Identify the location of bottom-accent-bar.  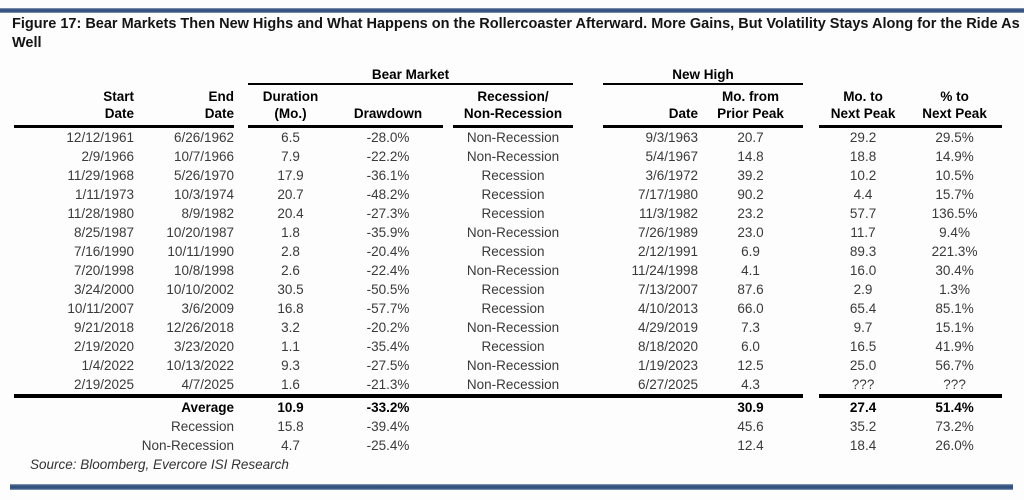
(511, 487).